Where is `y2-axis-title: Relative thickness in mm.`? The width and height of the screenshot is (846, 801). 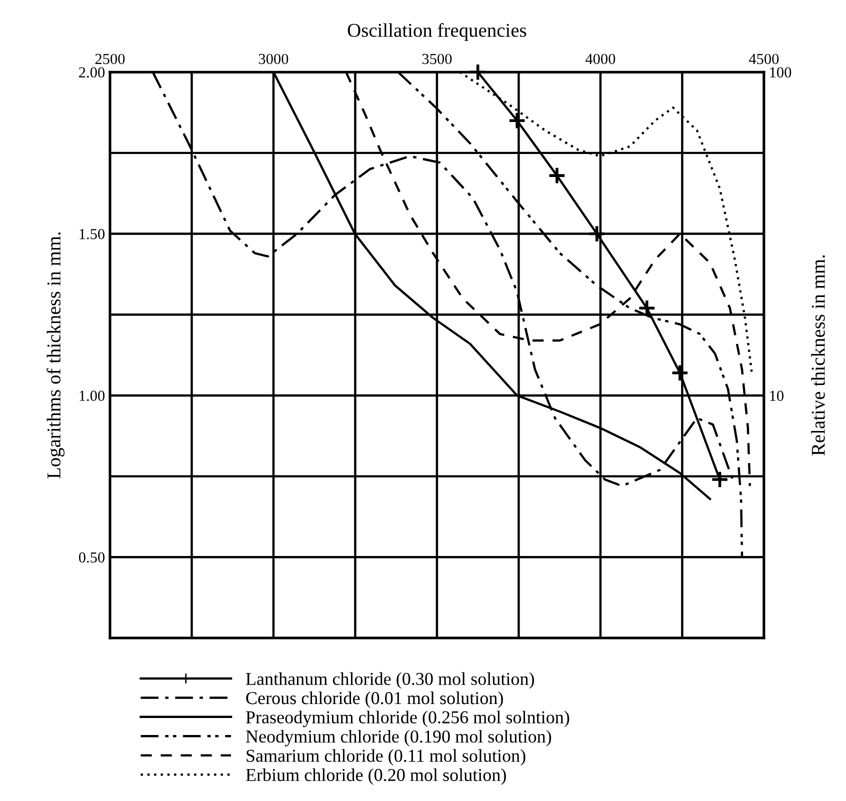
y2-axis-title: Relative thickness in mm. is located at coordinates (818, 355).